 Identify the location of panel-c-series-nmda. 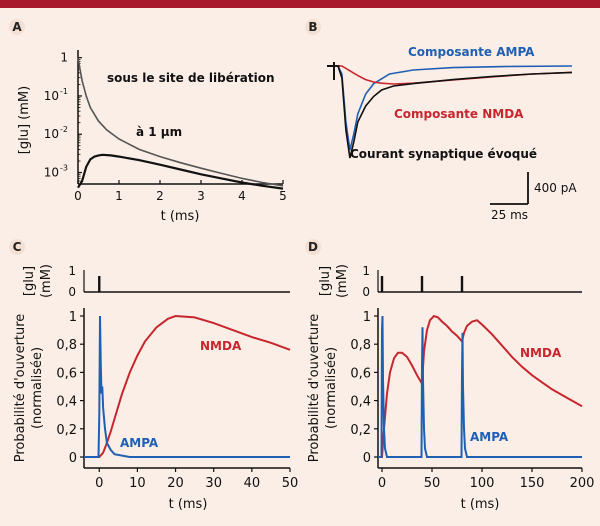
(187, 386).